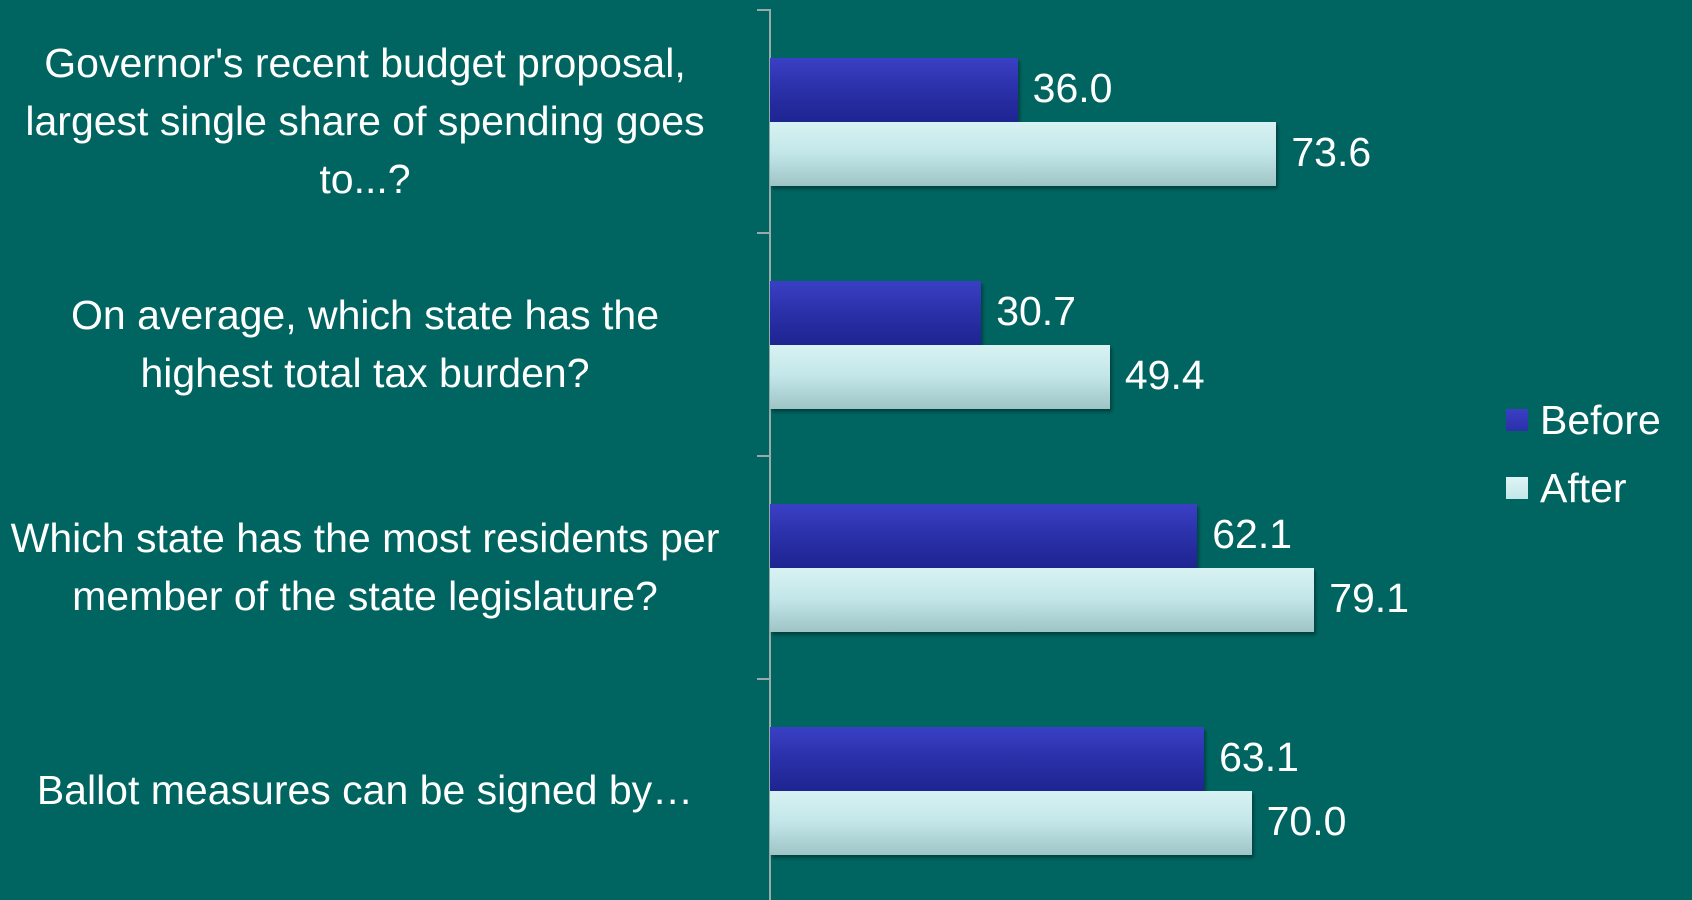 The height and width of the screenshot is (900, 1692). I want to click on value-label: 73.6, so click(1331, 152).